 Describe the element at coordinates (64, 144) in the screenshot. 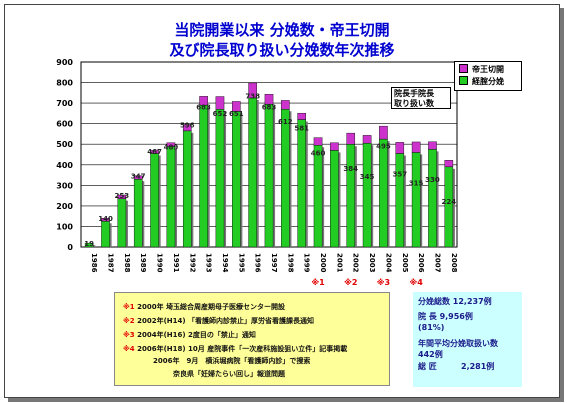

I see `y-tick-label: 500` at that location.